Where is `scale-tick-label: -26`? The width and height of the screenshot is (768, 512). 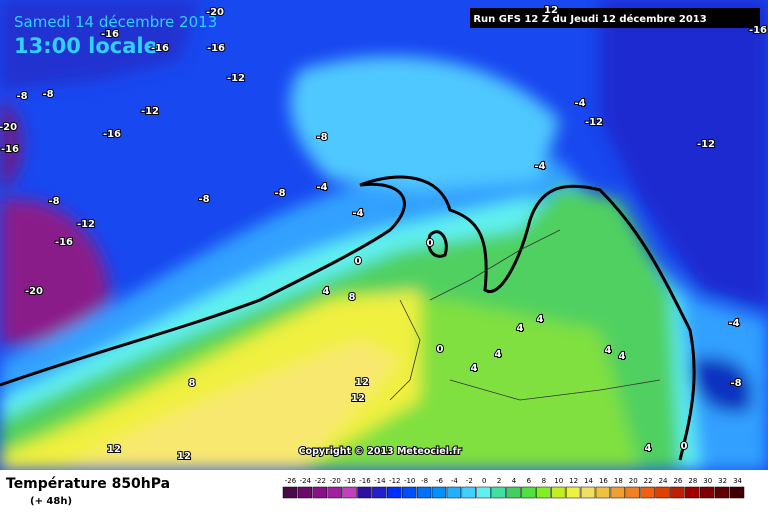 scale-tick-label: -26 is located at coordinates (291, 481).